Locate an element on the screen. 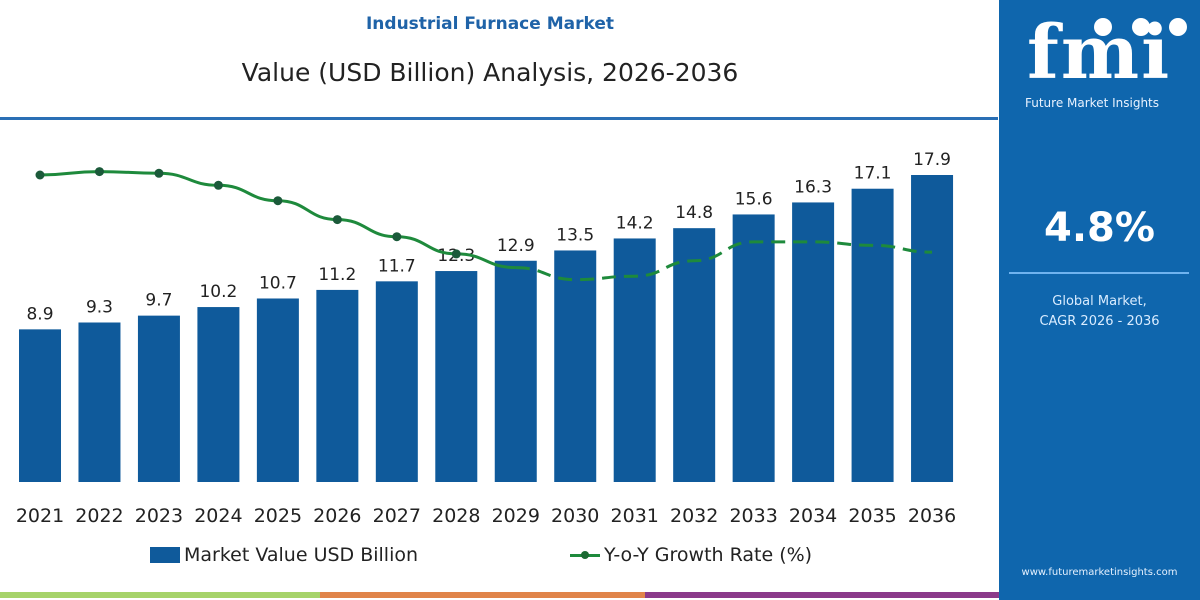 The width and height of the screenshot is (1200, 600). chart-subtitle: Value (USD Billion) Analysis, 2026-2036 is located at coordinates (490, 72).